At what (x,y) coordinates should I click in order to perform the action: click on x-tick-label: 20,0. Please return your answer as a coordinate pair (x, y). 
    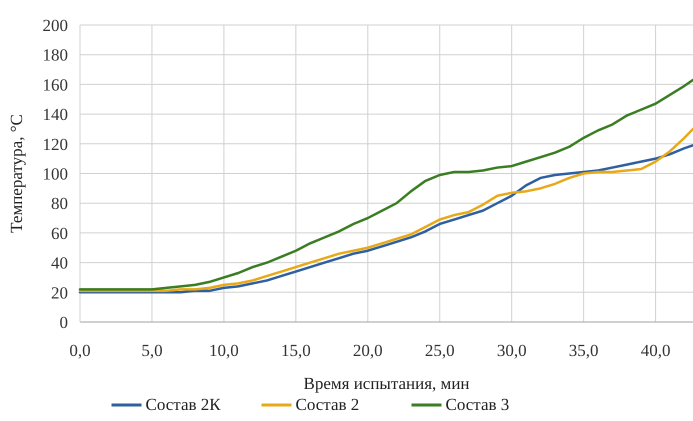
    Looking at the image, I should click on (367, 350).